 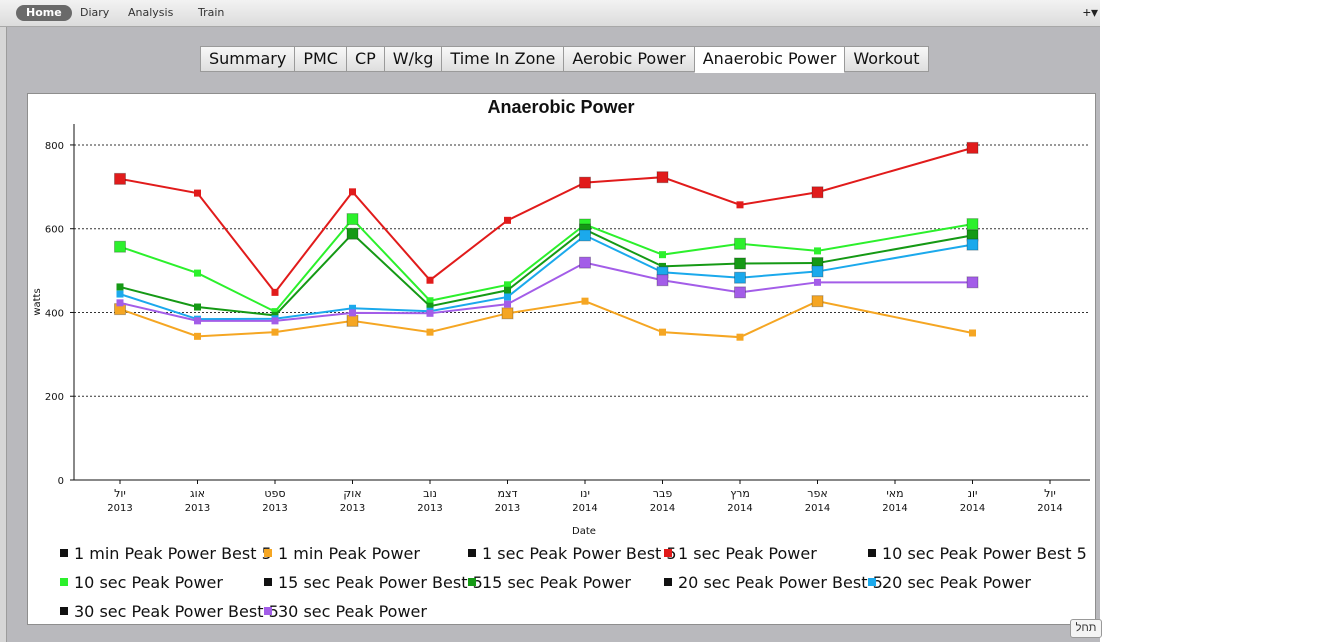 I want to click on menu-item-analysis: Analysis, so click(x=151, y=12).